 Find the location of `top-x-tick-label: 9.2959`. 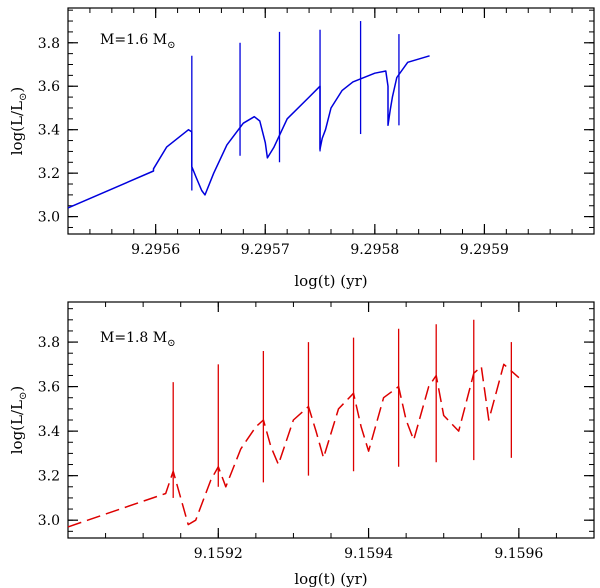

top-x-tick-label: 9.2959 is located at coordinates (484, 250).